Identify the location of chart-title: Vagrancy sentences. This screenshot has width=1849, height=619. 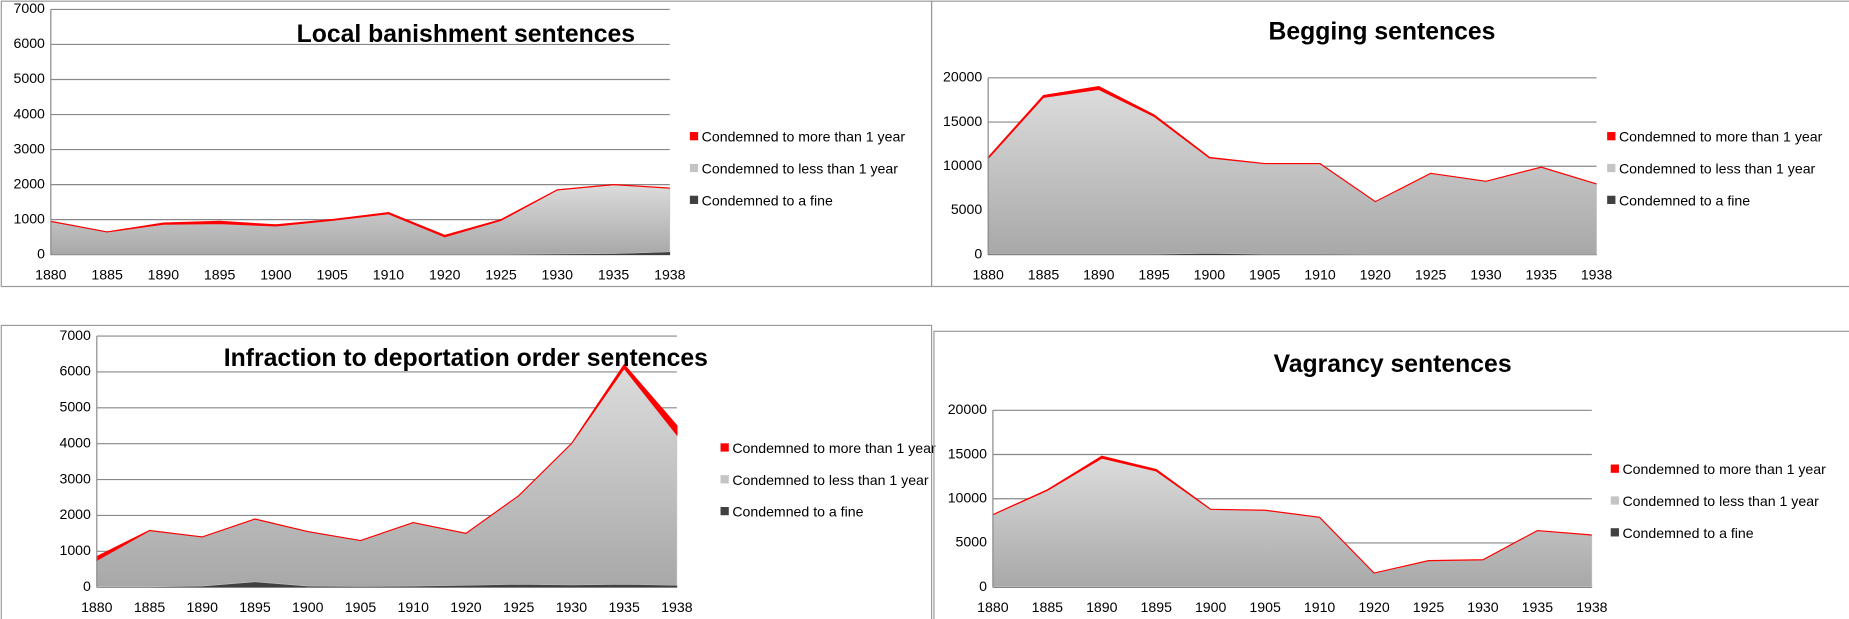
(1393, 364).